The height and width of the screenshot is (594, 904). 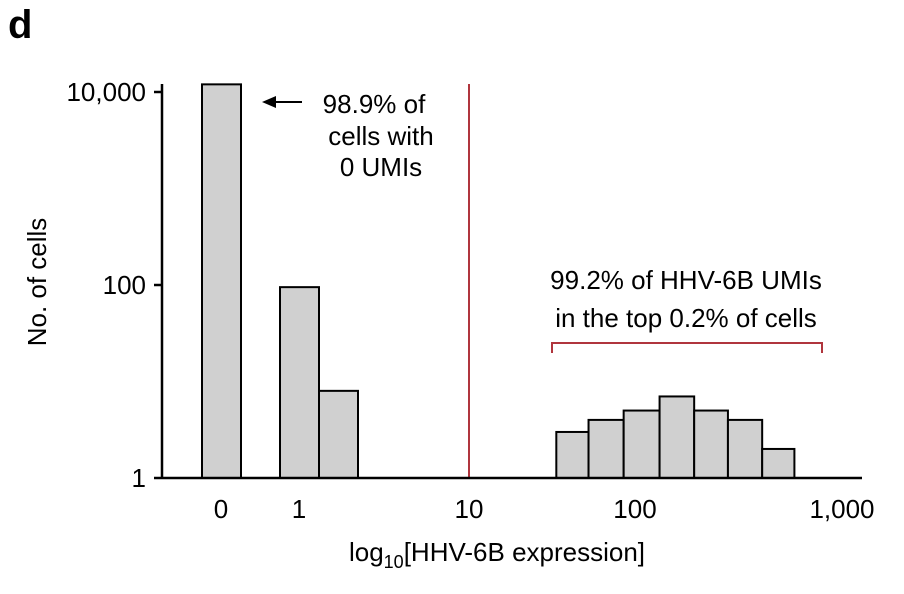 I want to click on x-tick-label-4: 1,000, so click(x=841, y=509).